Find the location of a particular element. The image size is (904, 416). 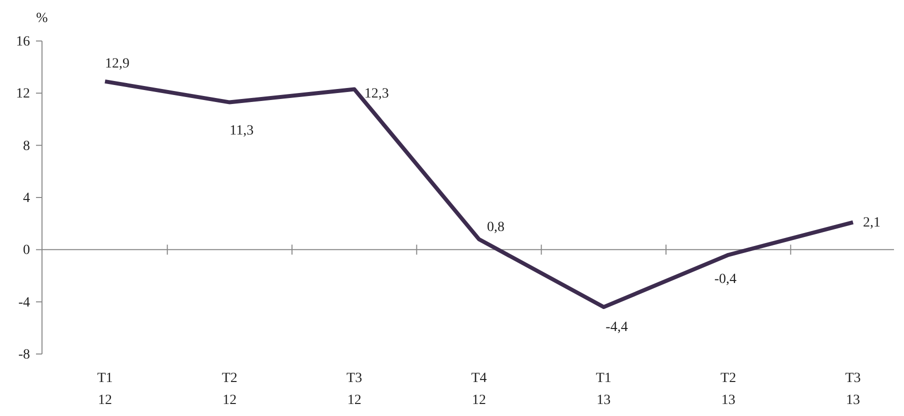

data-label: 2,1 is located at coordinates (871, 222).